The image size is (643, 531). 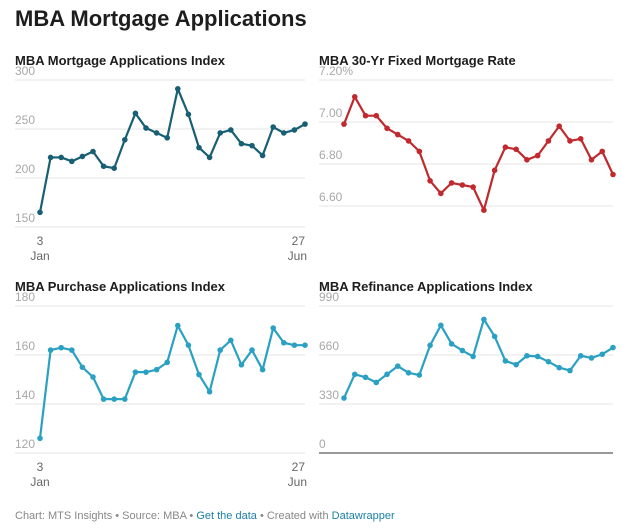 What do you see at coordinates (25, 120) in the screenshot?
I see `y-tick-label: 250` at bounding box center [25, 120].